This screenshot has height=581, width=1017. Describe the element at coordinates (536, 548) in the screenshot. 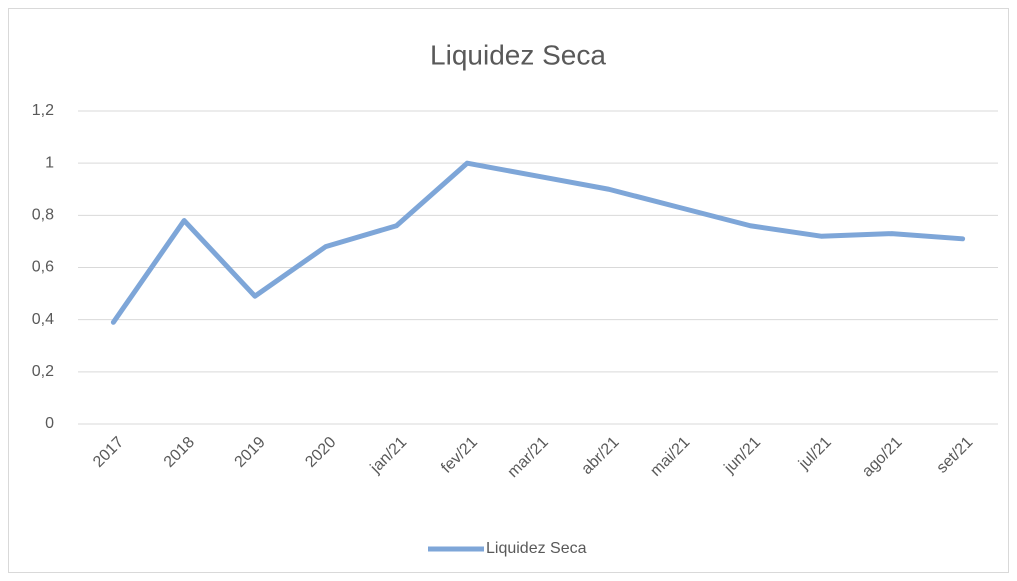

I see `legend-label: Liquidez Seca` at that location.